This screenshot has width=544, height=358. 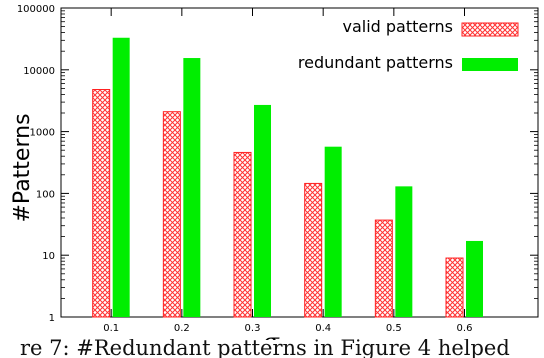 I want to click on x-tick-label: 0.4, so click(x=323, y=328).